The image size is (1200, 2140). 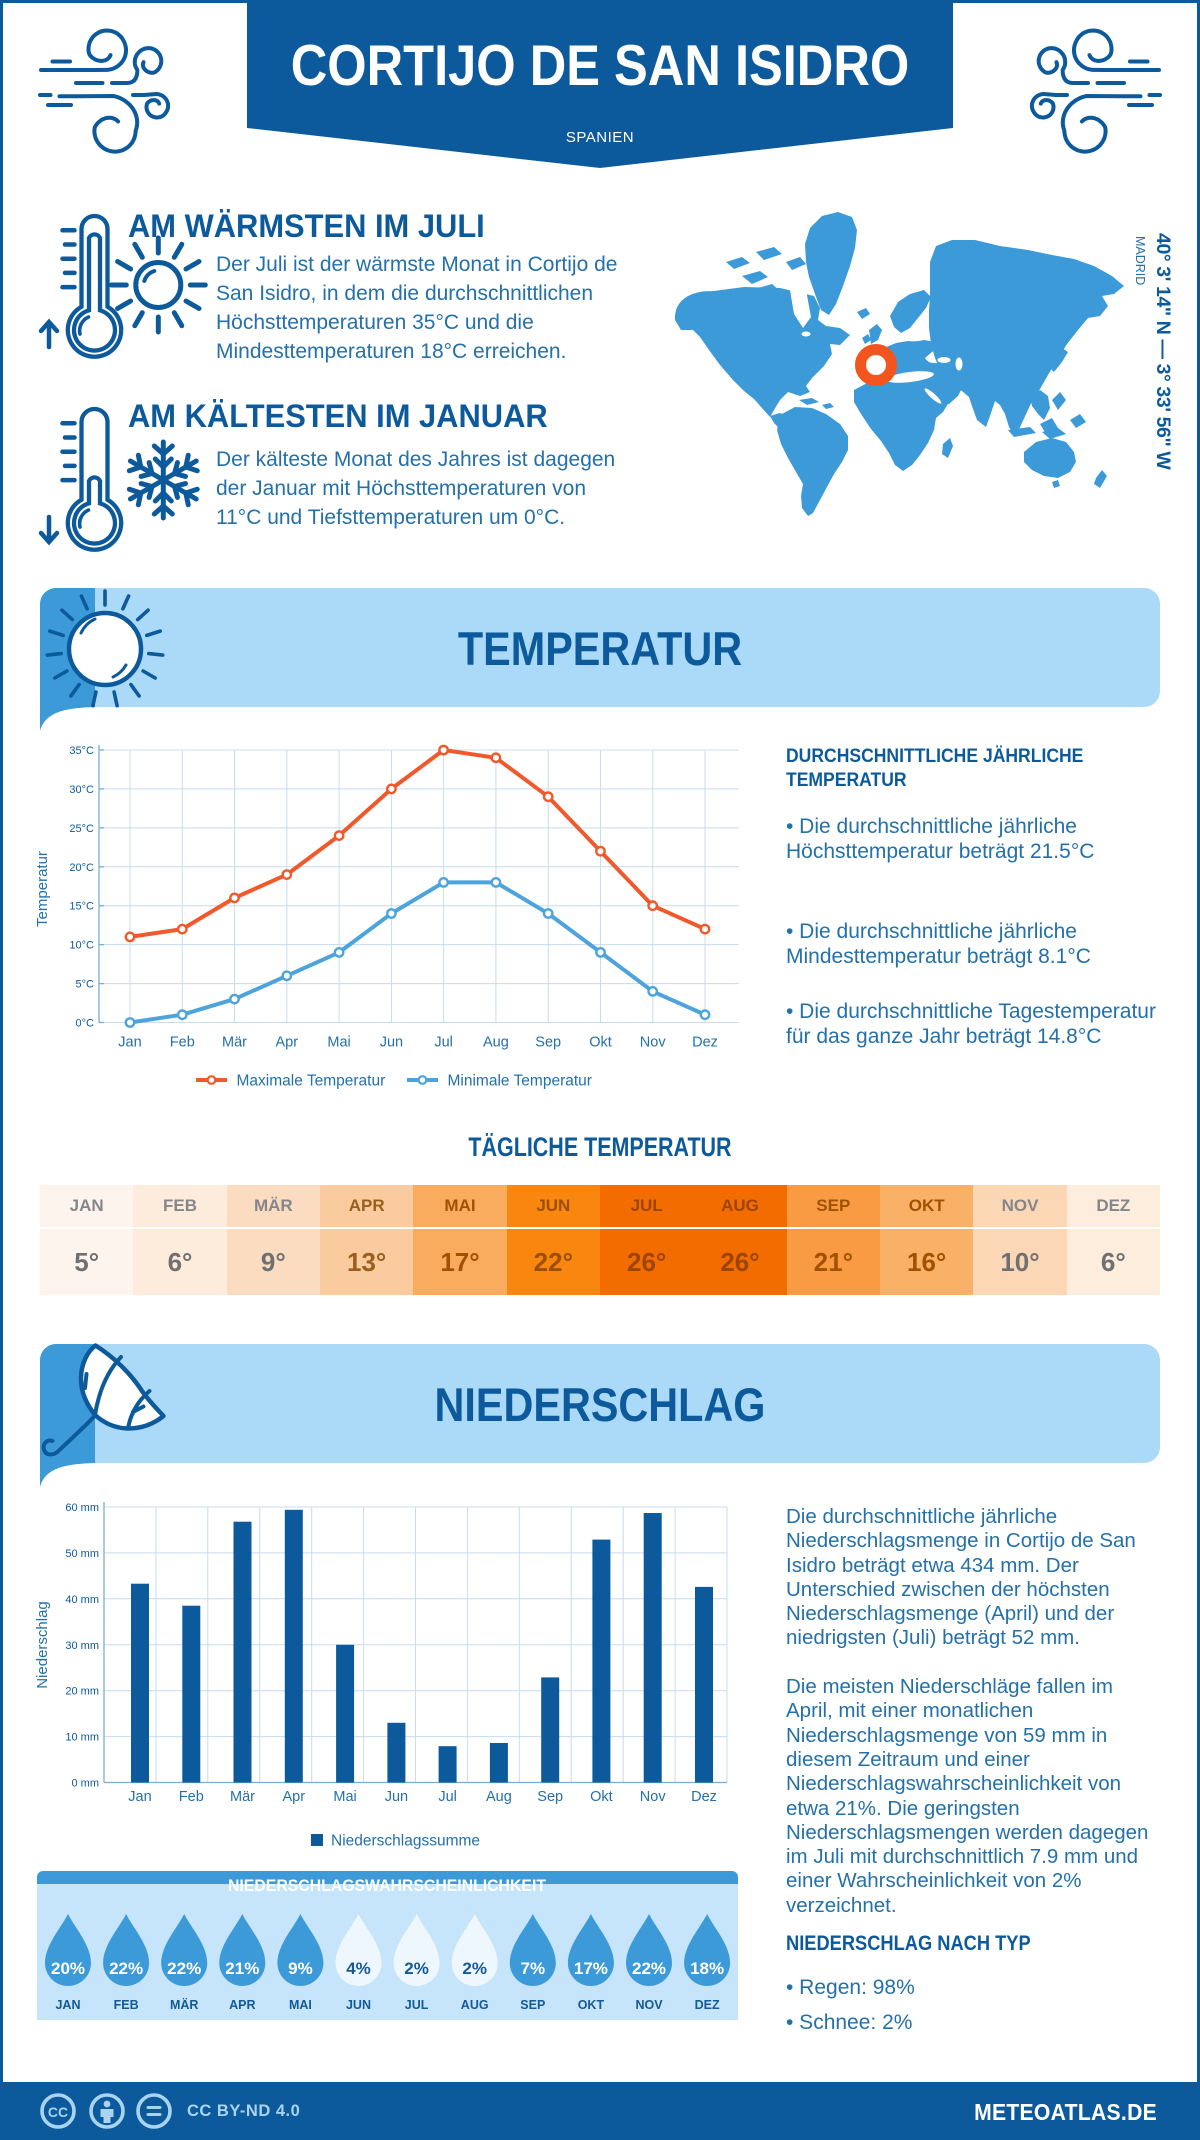 What do you see at coordinates (58, 2112) in the screenshot?
I see `svg-text: CC` at bounding box center [58, 2112].